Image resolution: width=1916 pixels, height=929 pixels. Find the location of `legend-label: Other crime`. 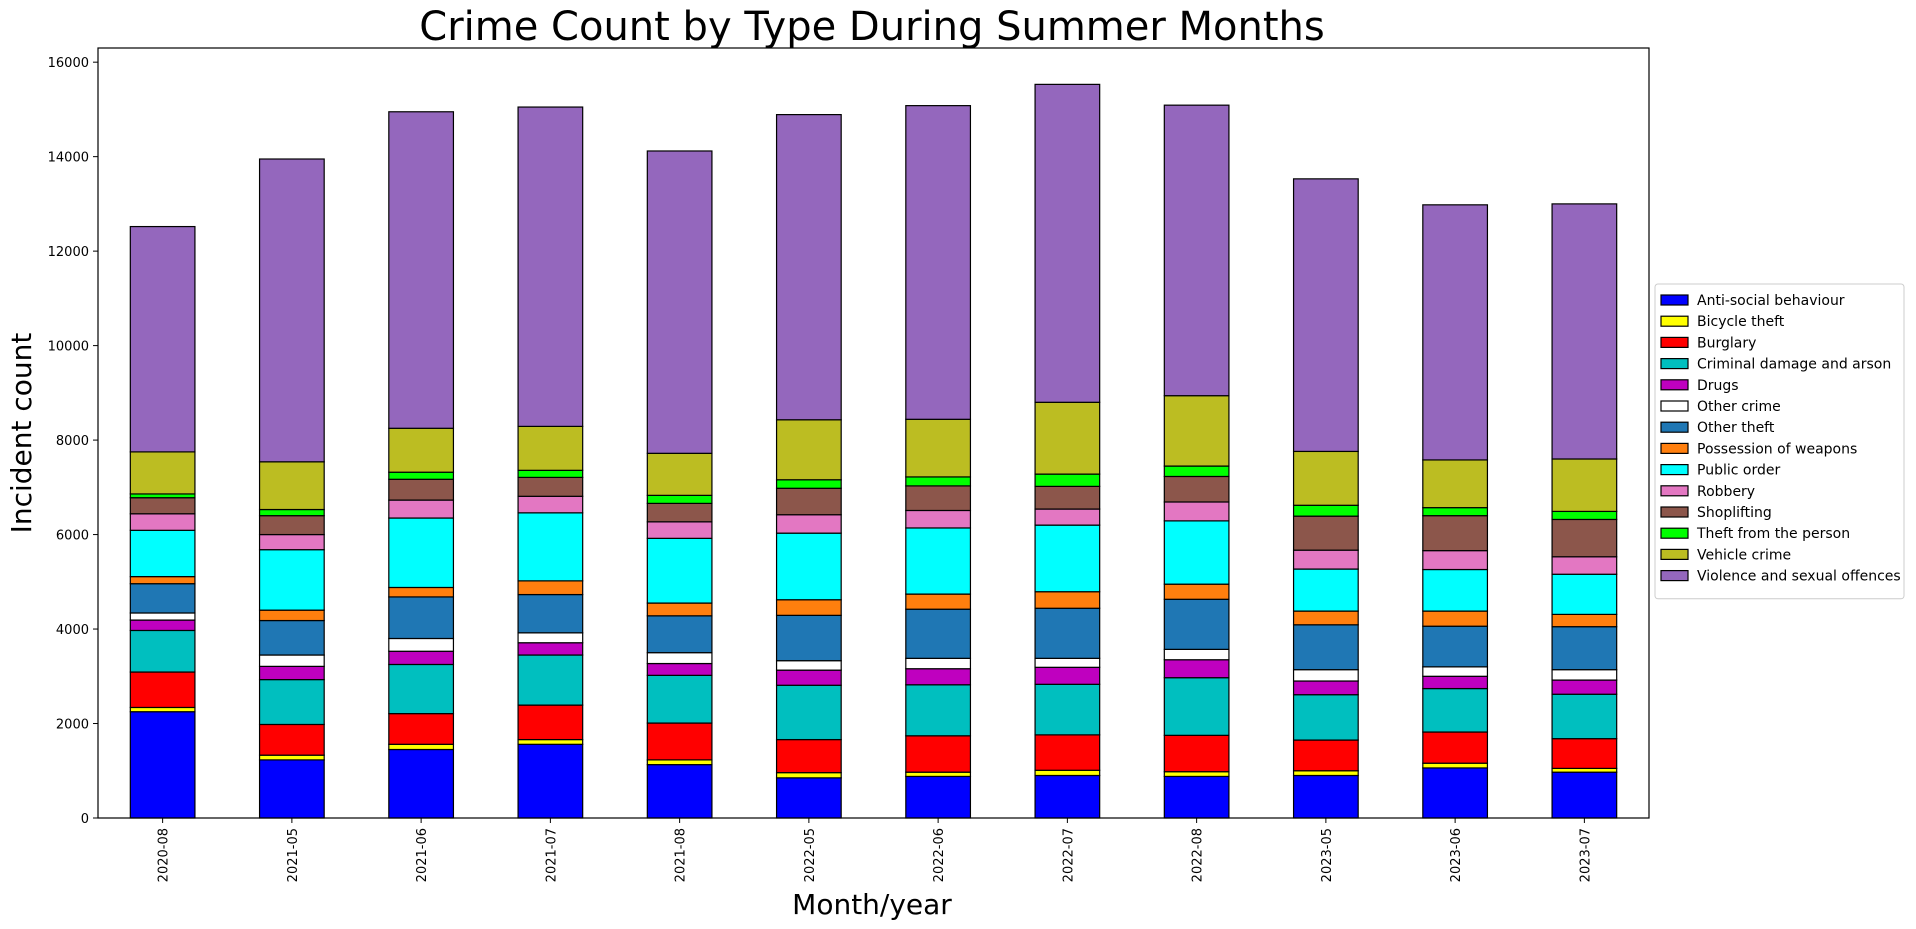

legend-label: Other crime is located at coordinates (1739, 407).